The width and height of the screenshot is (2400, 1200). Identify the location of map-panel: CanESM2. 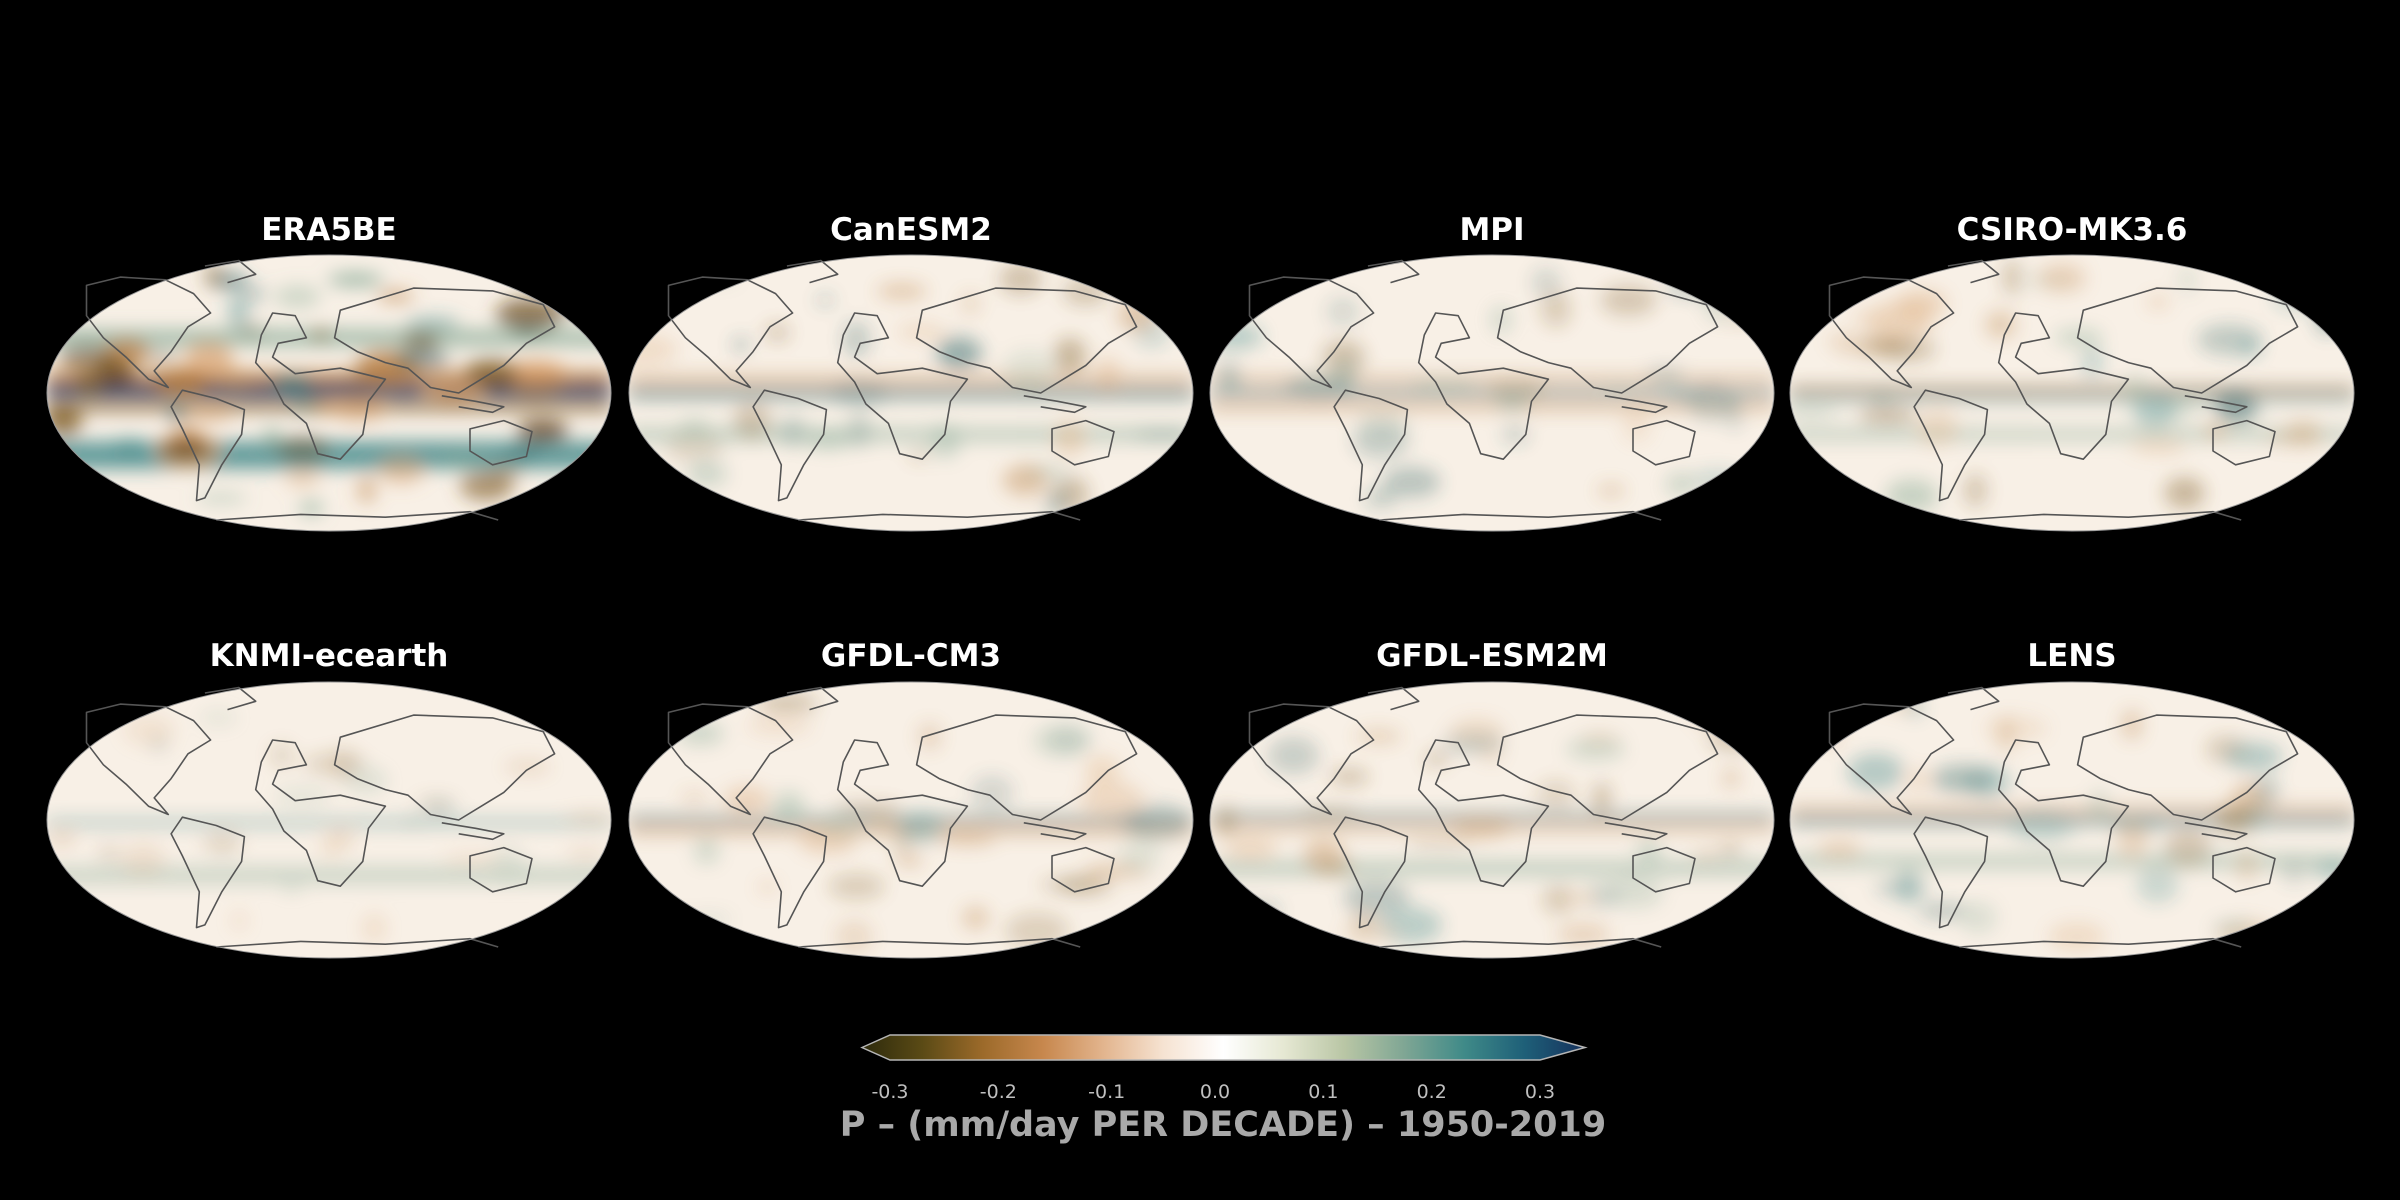
(911, 372).